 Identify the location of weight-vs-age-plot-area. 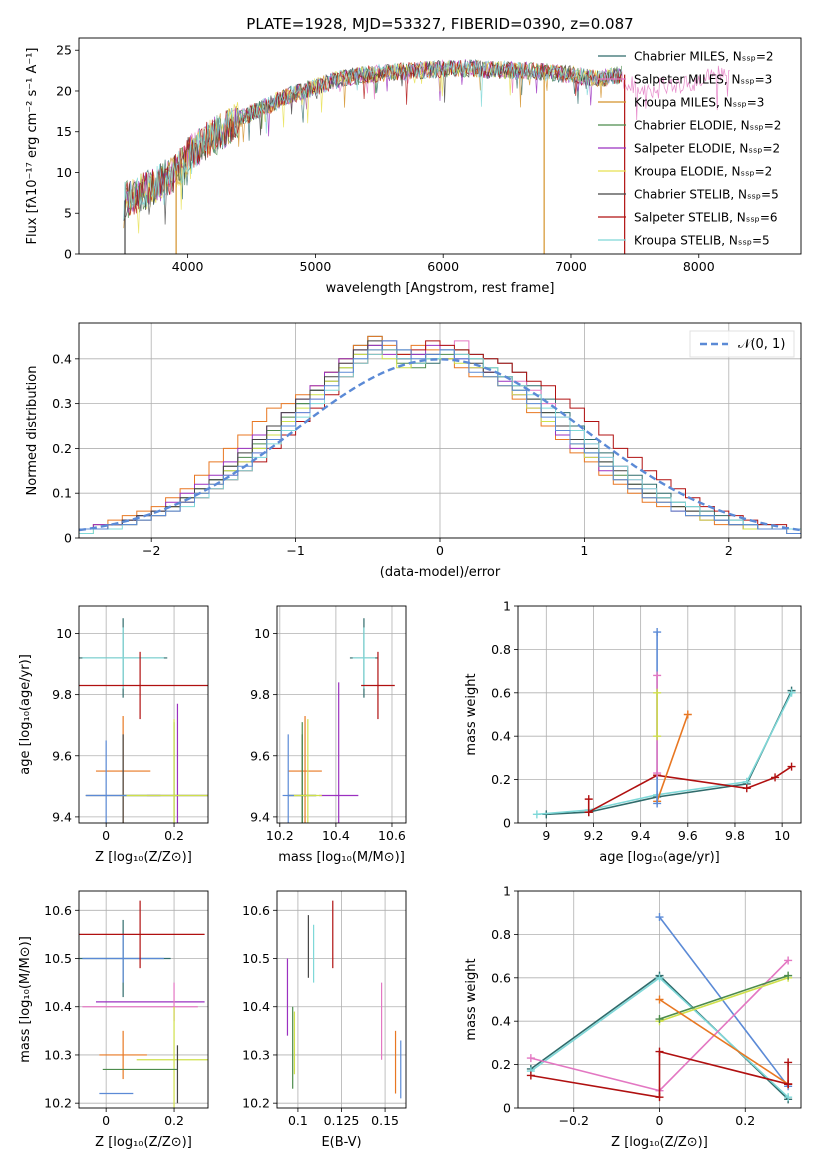
(659, 714).